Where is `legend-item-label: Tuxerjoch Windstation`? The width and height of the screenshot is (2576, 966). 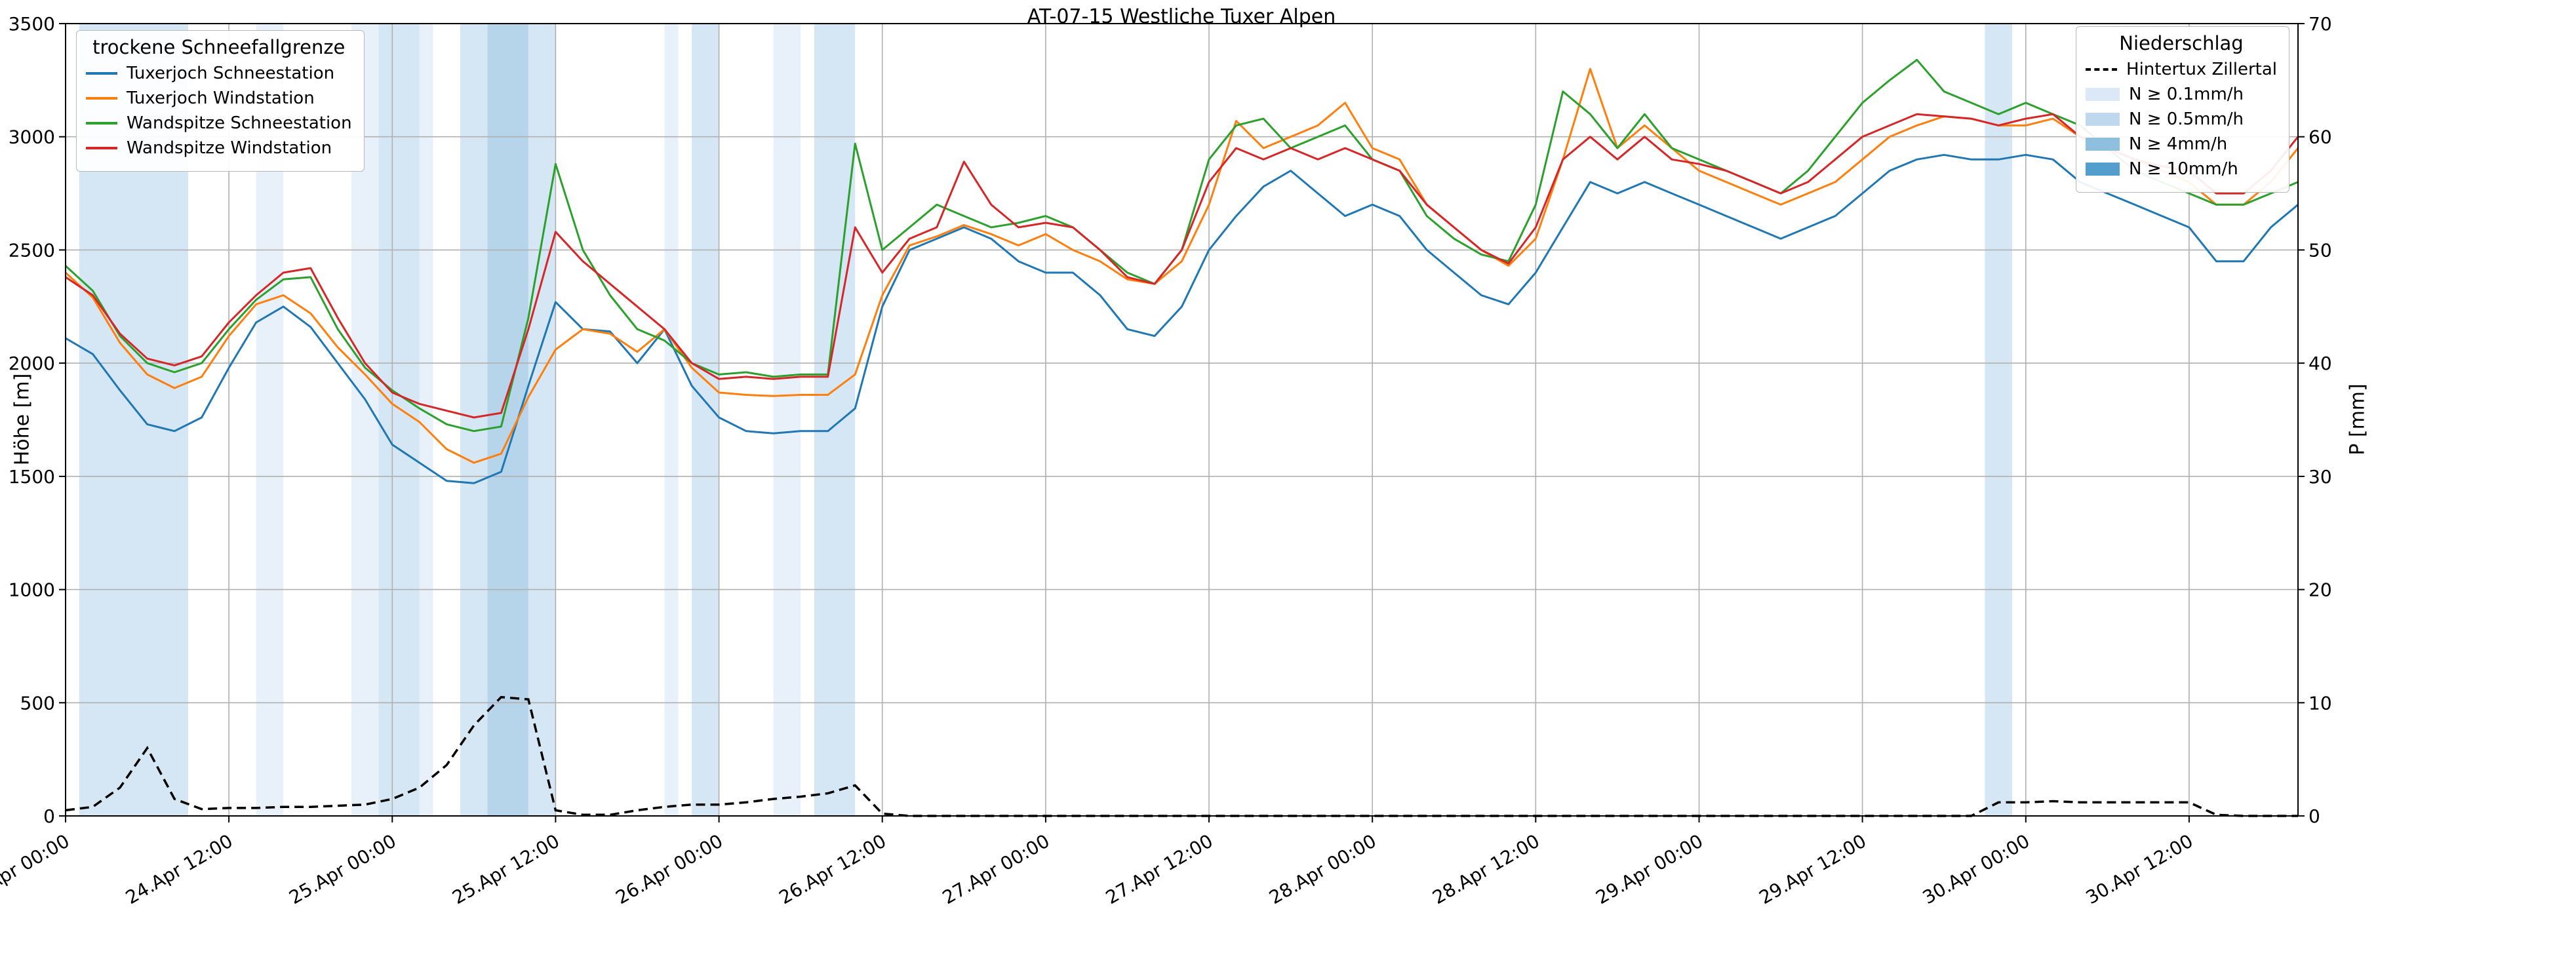
legend-item-label: Tuxerjoch Windstation is located at coordinates (221, 98).